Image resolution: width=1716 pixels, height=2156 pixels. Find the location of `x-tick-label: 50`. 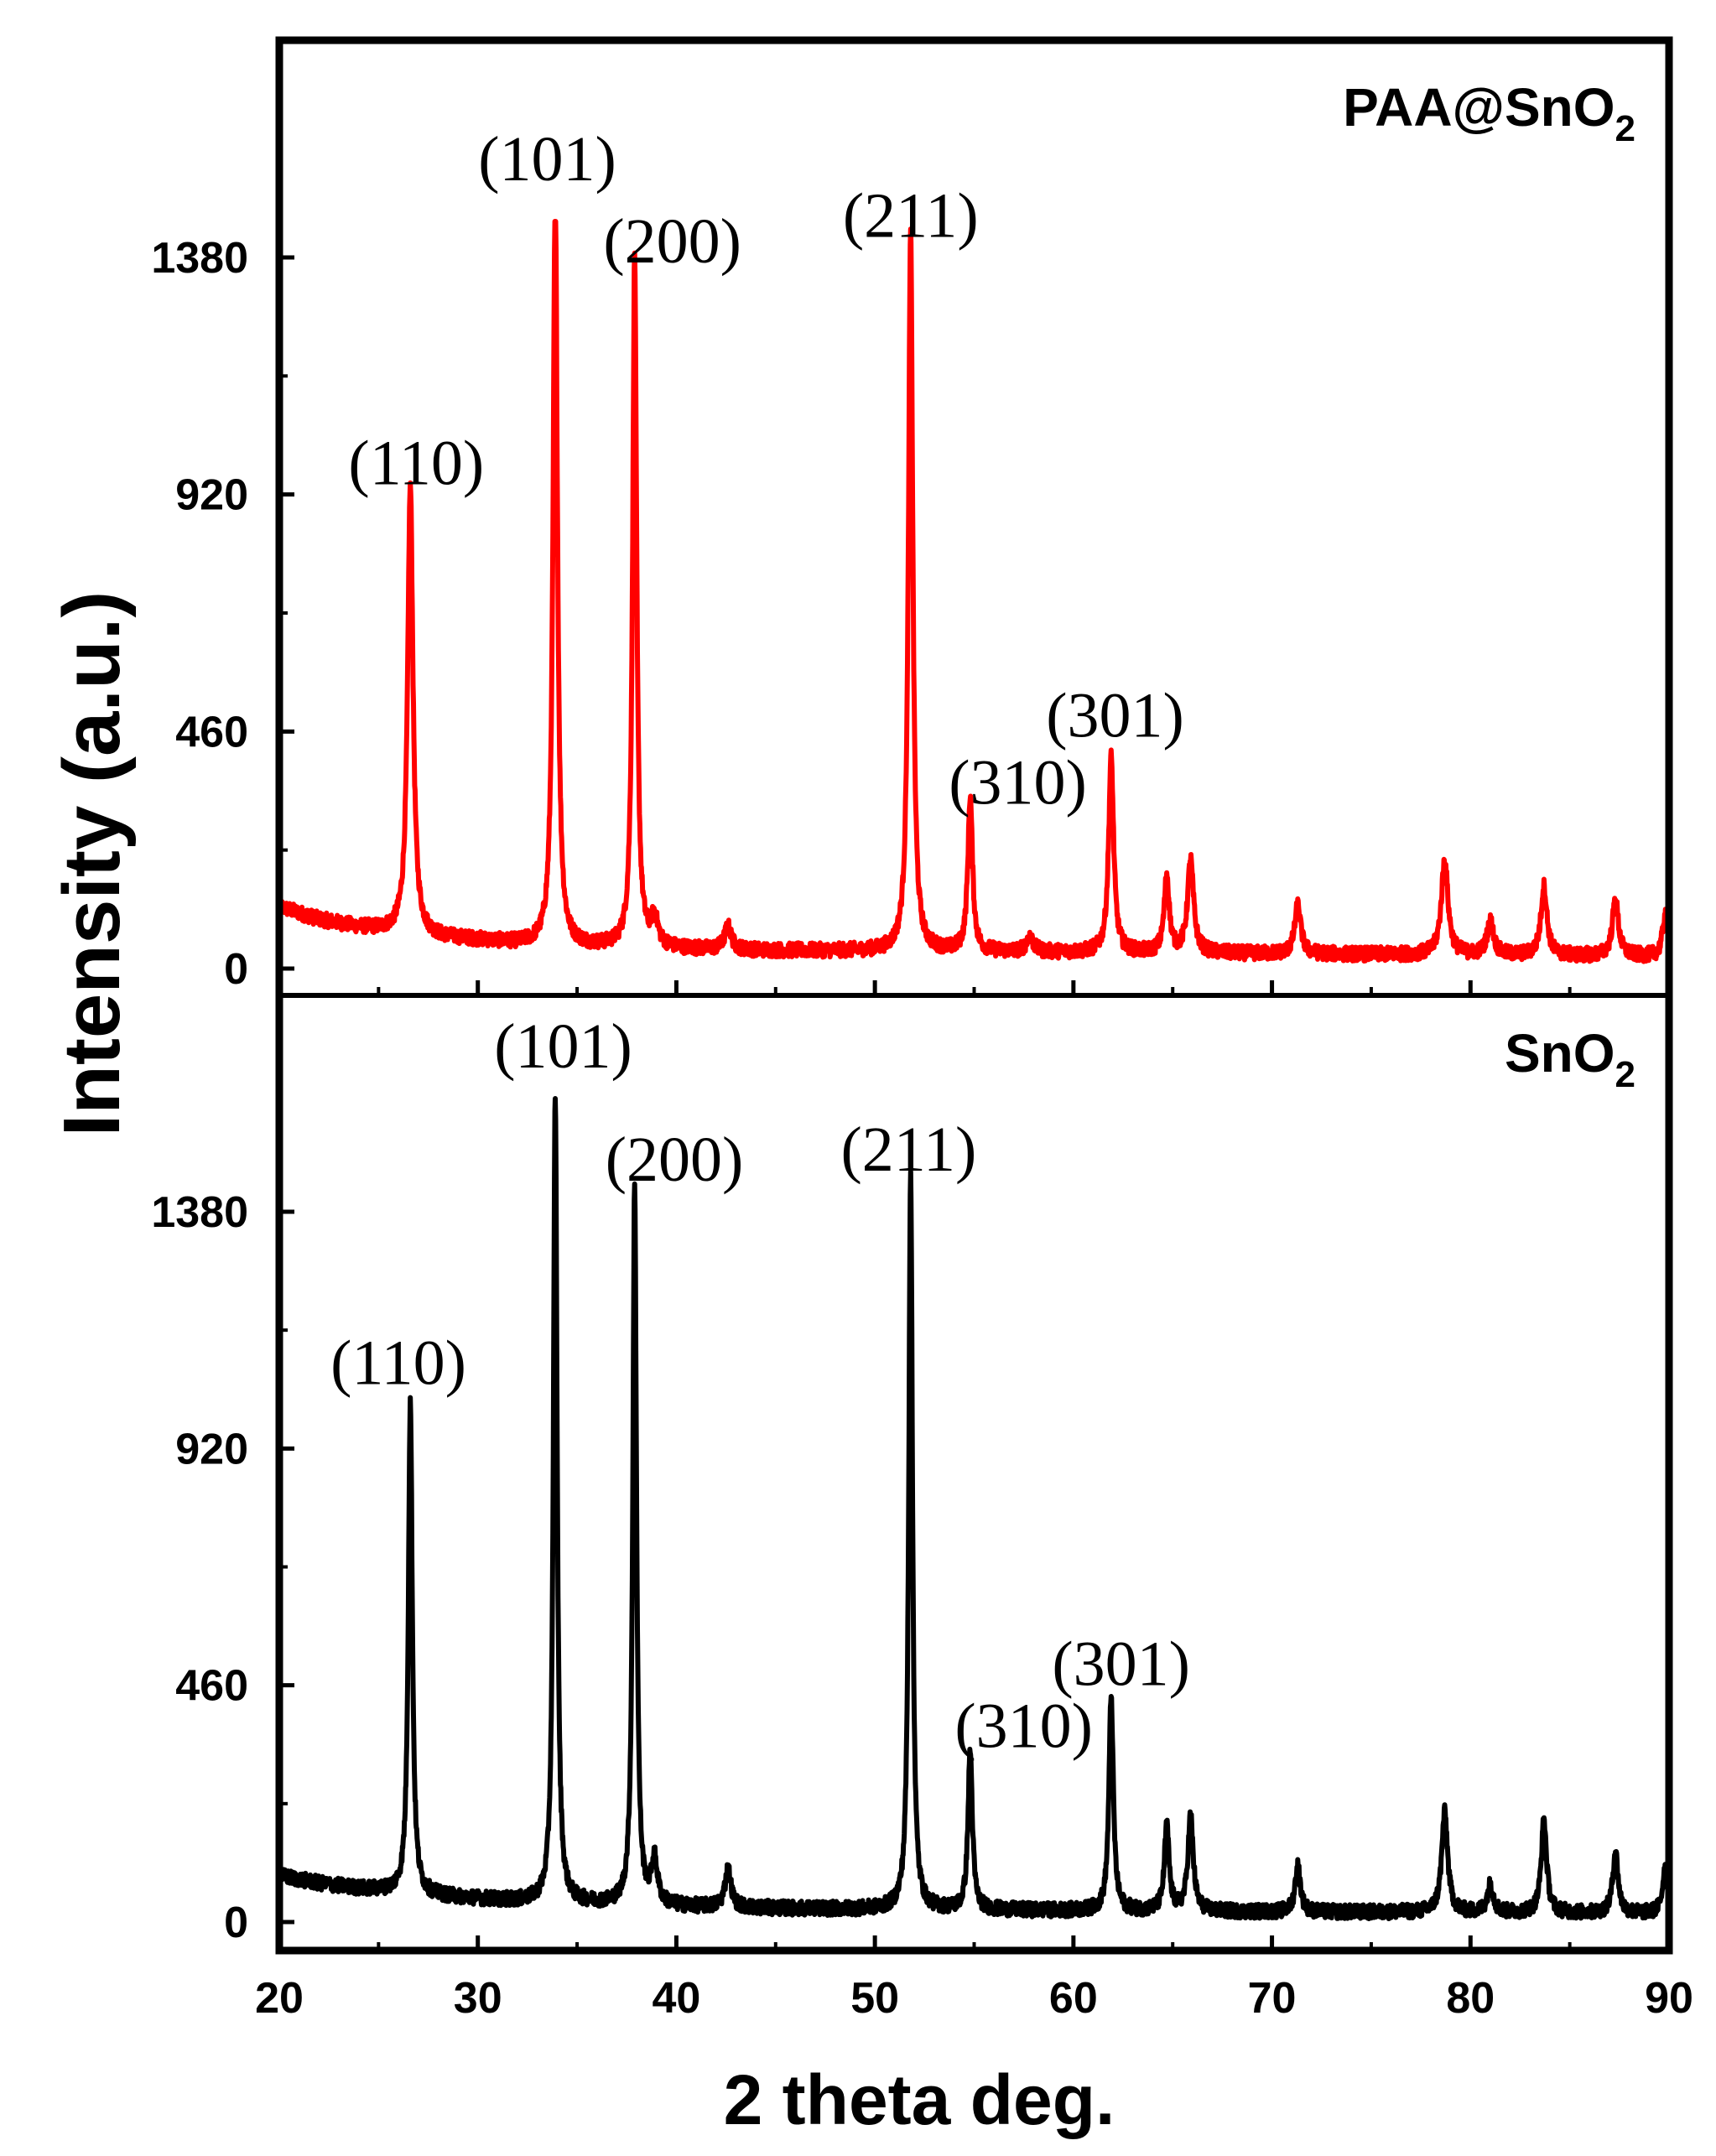

x-tick-label: 50 is located at coordinates (874, 1999).